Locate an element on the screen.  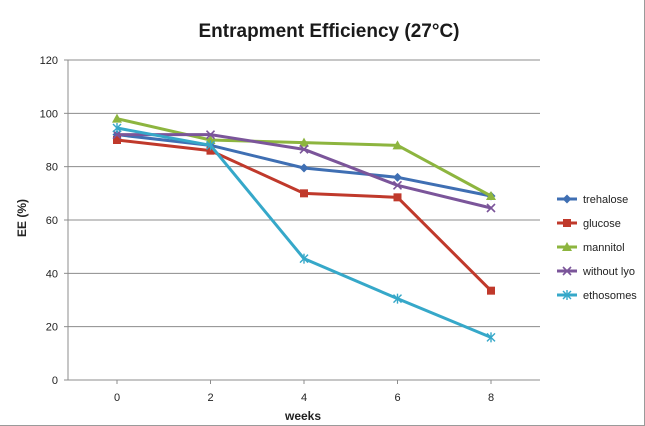
legend-item-glucose: glucose is located at coordinates (589, 224).